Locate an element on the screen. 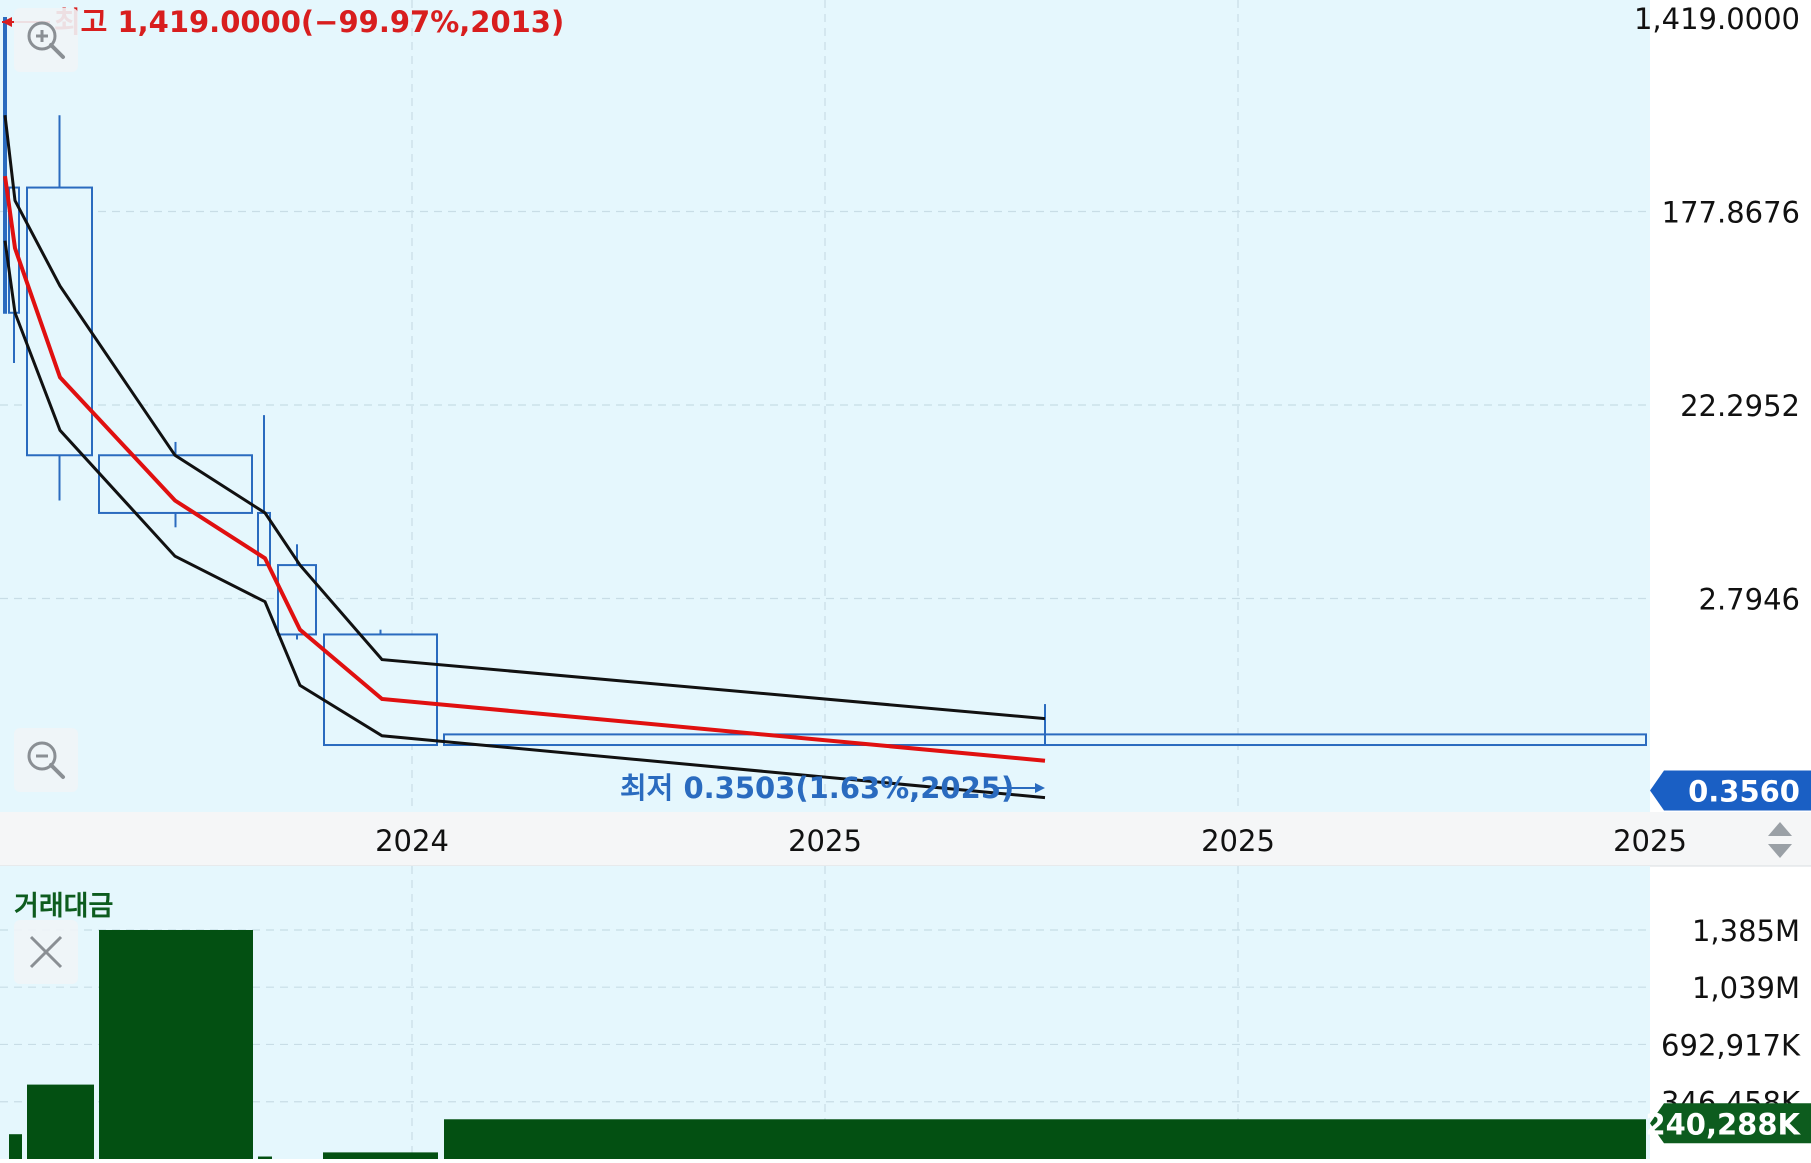 The width and height of the screenshot is (1811, 1163). close-icon is located at coordinates (46, 952).